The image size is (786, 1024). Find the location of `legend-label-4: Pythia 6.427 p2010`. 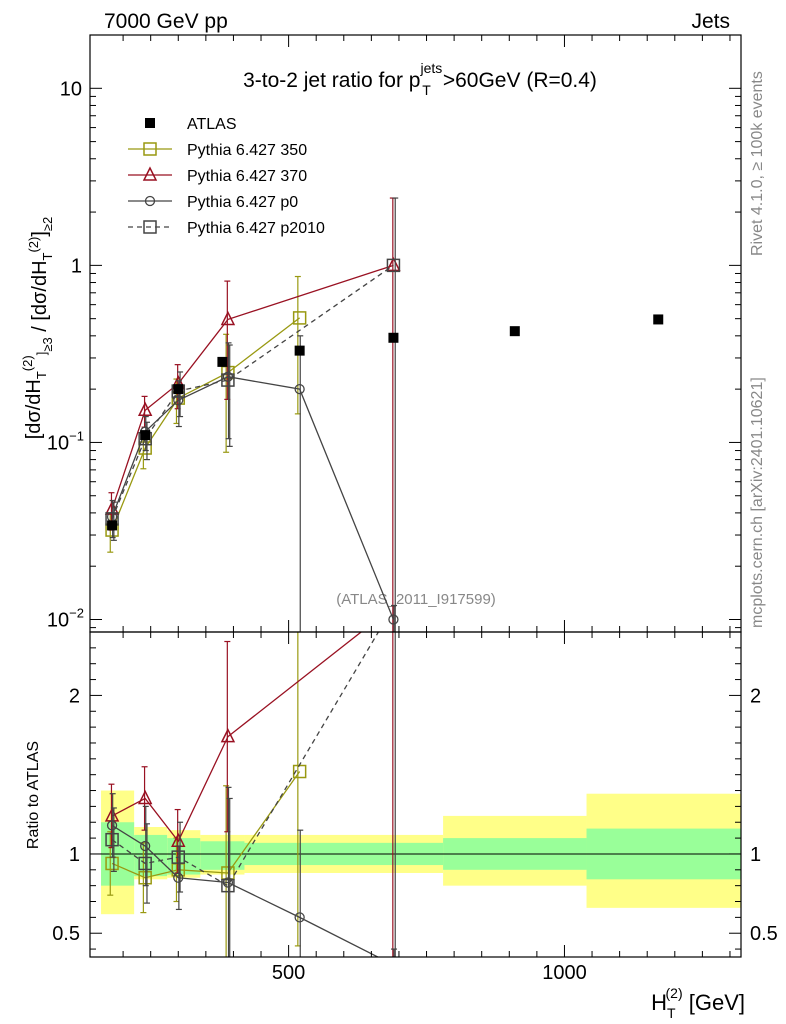

legend-label-4: Pythia 6.427 p2010 is located at coordinates (256, 228).